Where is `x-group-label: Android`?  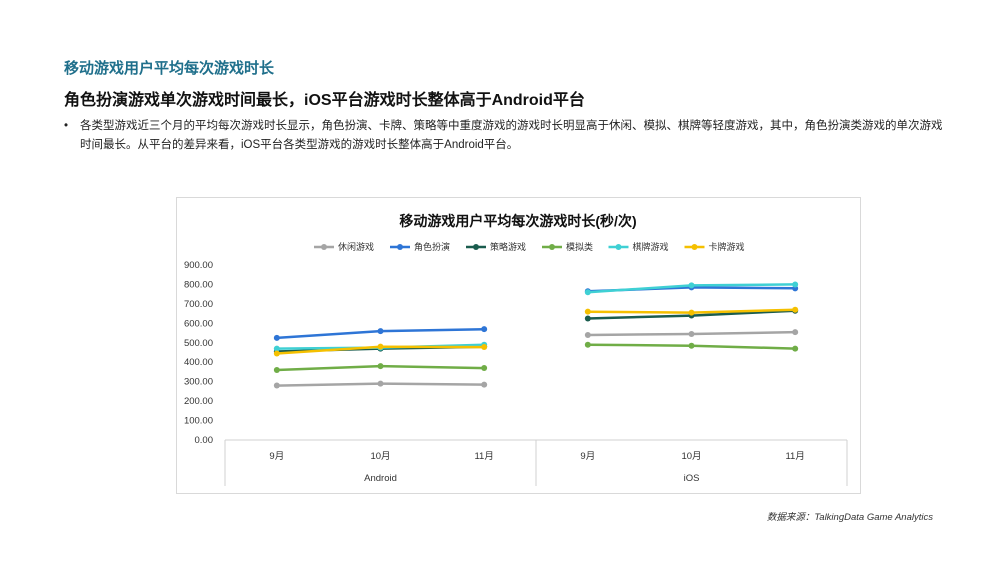
x-group-label: Android is located at coordinates (380, 478).